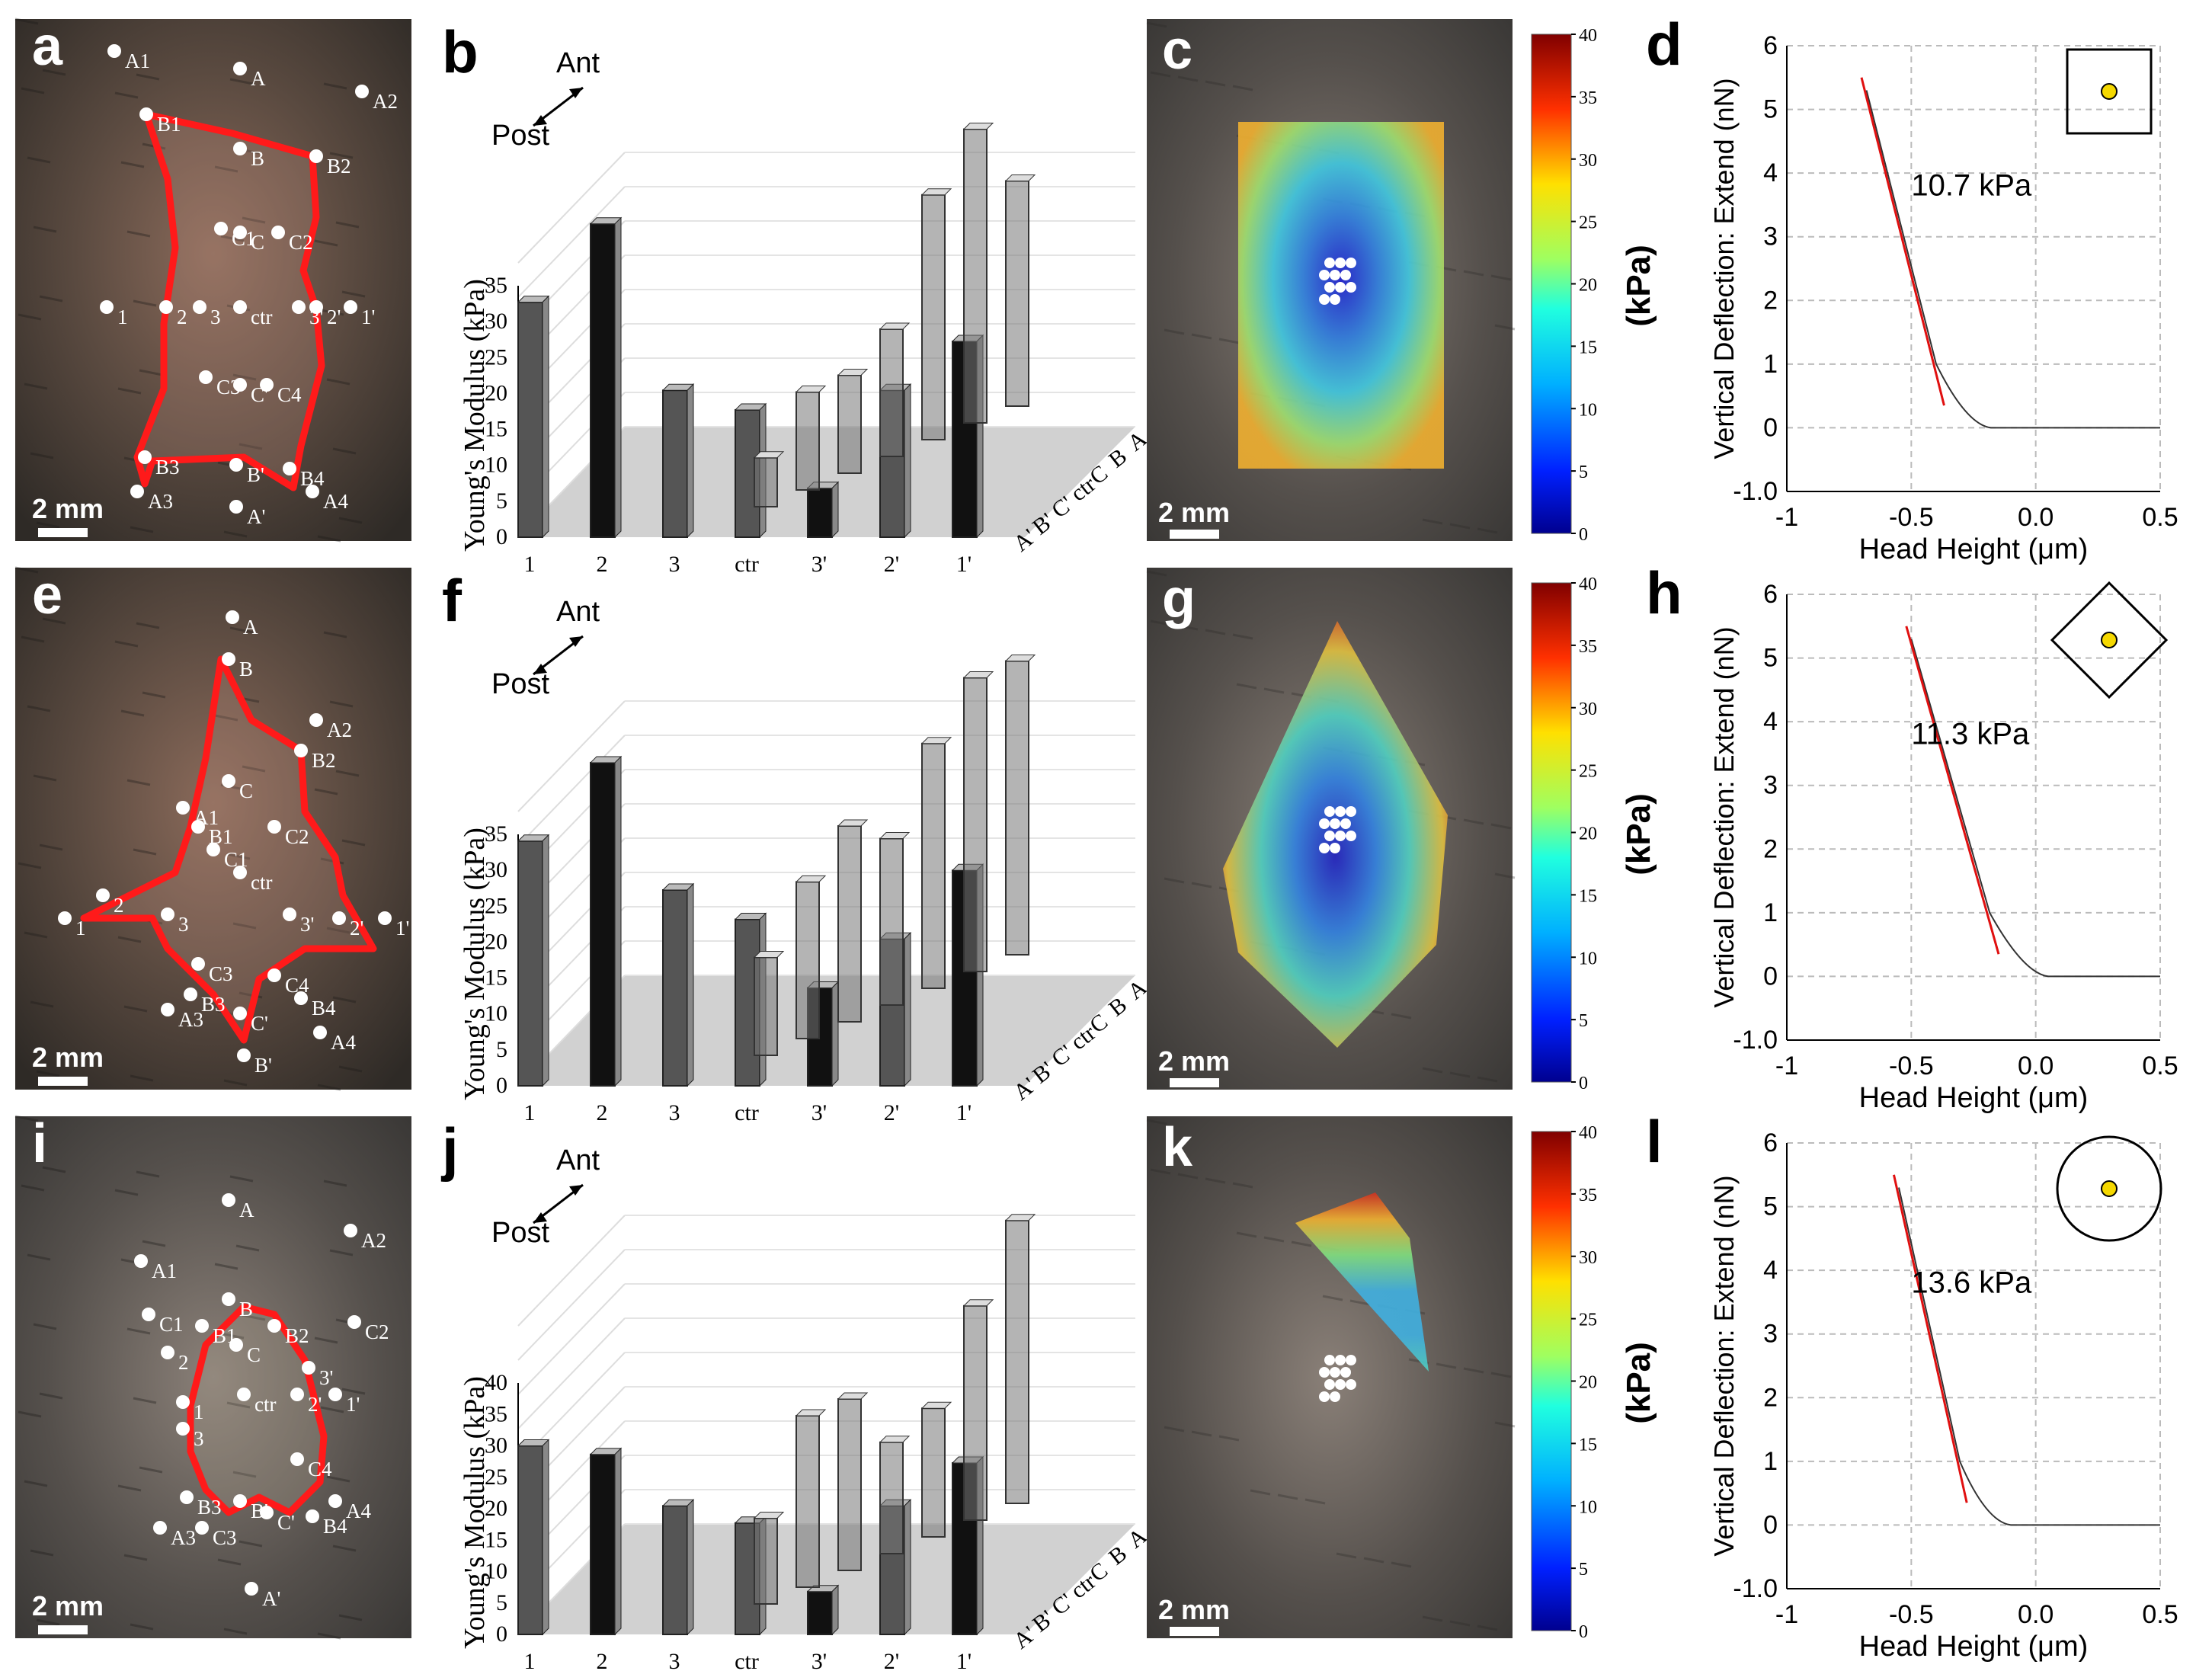 The height and width of the screenshot is (1671, 2212). I want to click on x-tick-label: -0.5, so click(1911, 1066).